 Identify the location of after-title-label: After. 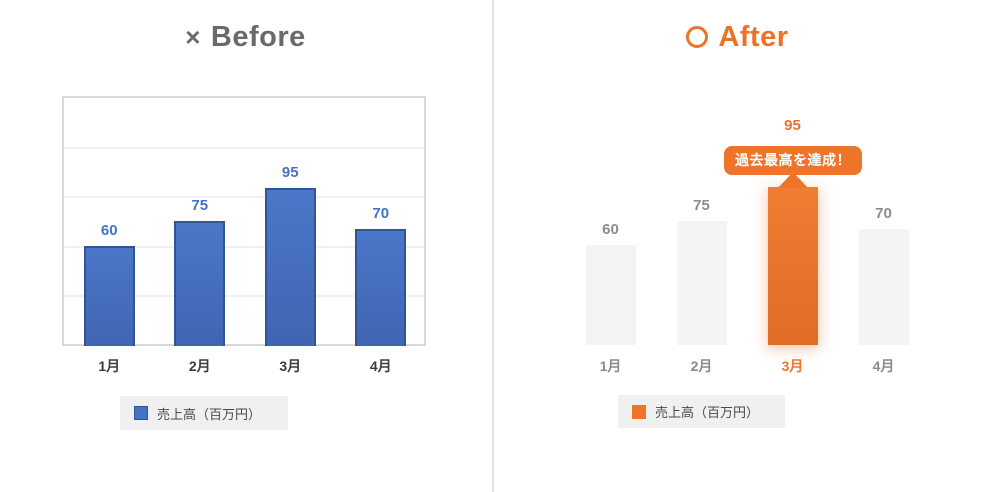
(753, 36).